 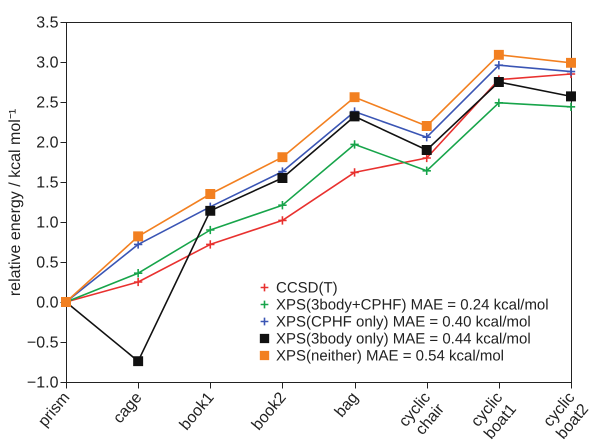 What do you see at coordinates (307, 288) in the screenshot?
I see `legend-label: CCSD(T)` at bounding box center [307, 288].